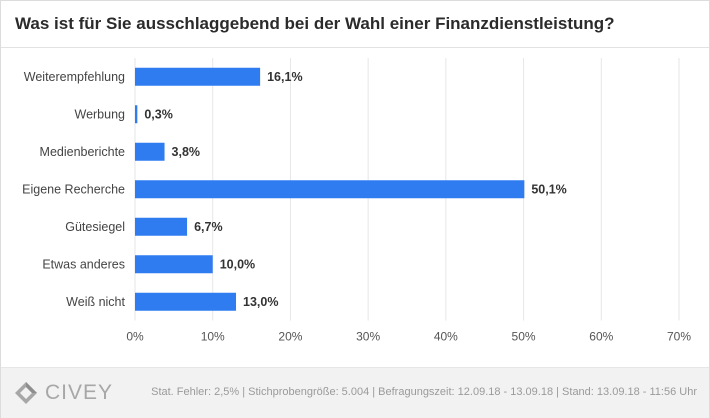  Describe the element at coordinates (548, 189) in the screenshot. I see `data-label: 50,1%` at that location.